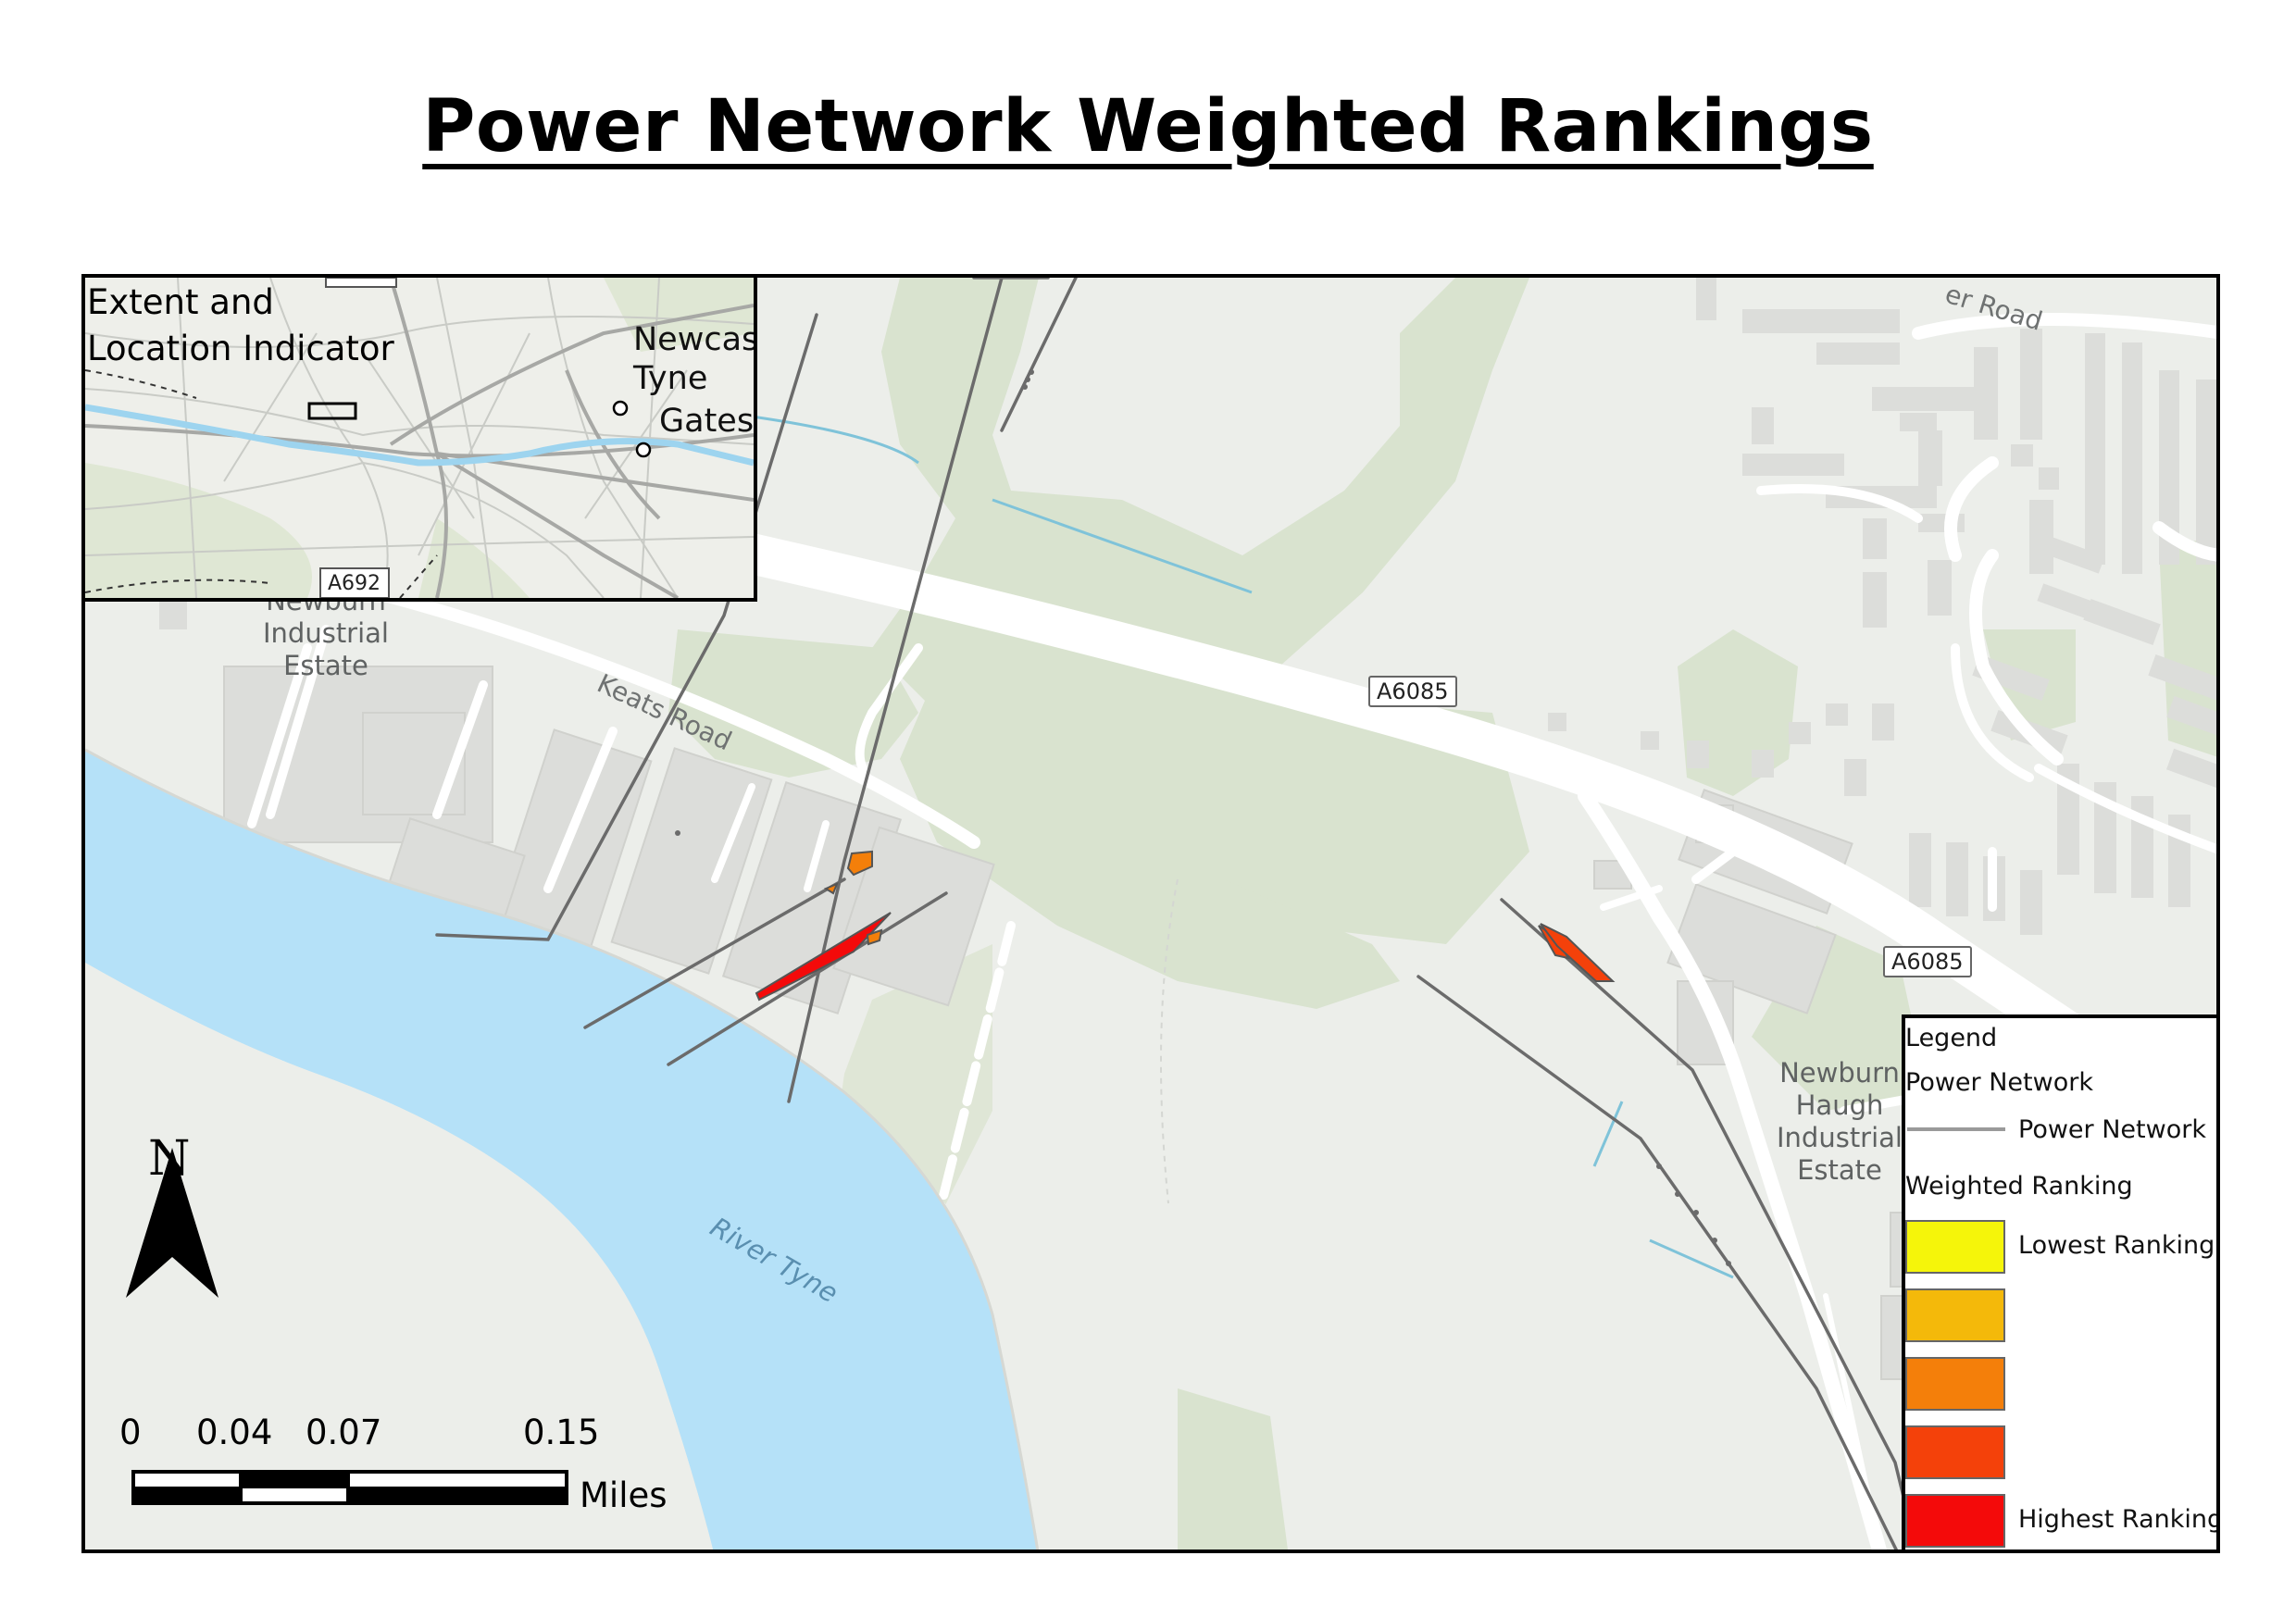 The width and height of the screenshot is (2296, 1618). I want to click on legend-label-lowest: Lowest Ranking, so click(2116, 1245).